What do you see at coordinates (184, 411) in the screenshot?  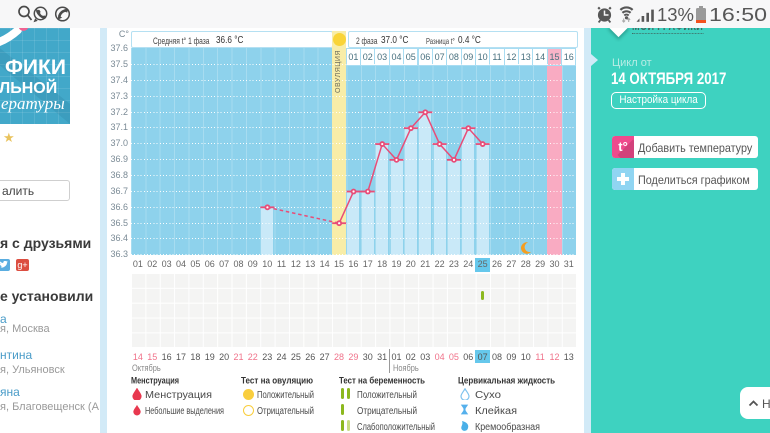 I see `svg-text: Небольшие выделения` at bounding box center [184, 411].